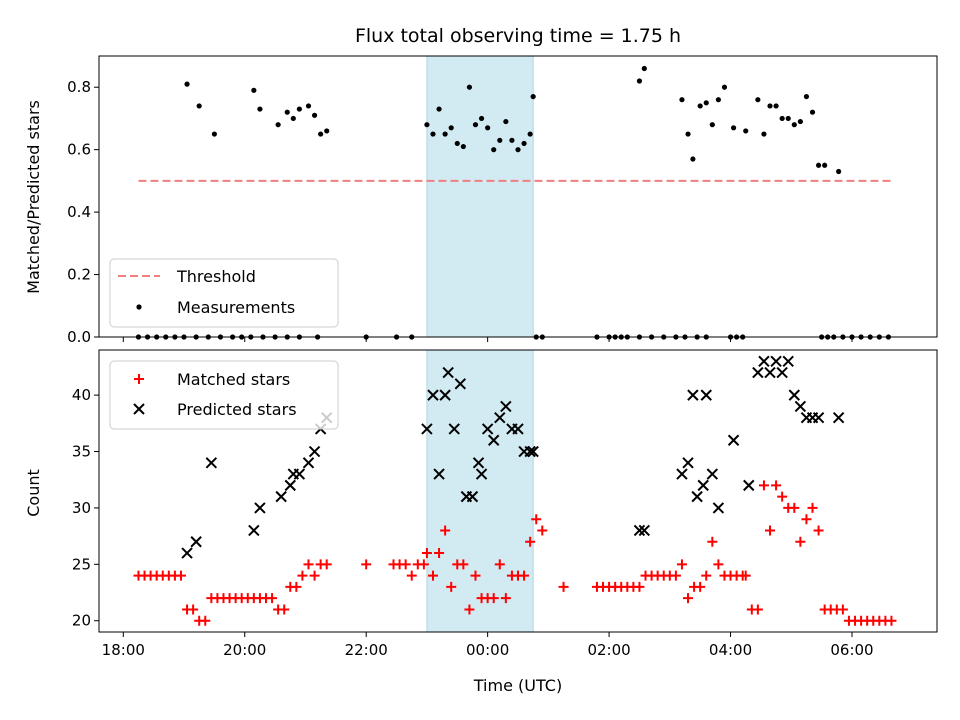  What do you see at coordinates (608, 650) in the screenshot?
I see `bottom-xtick-label: 02:00` at bounding box center [608, 650].